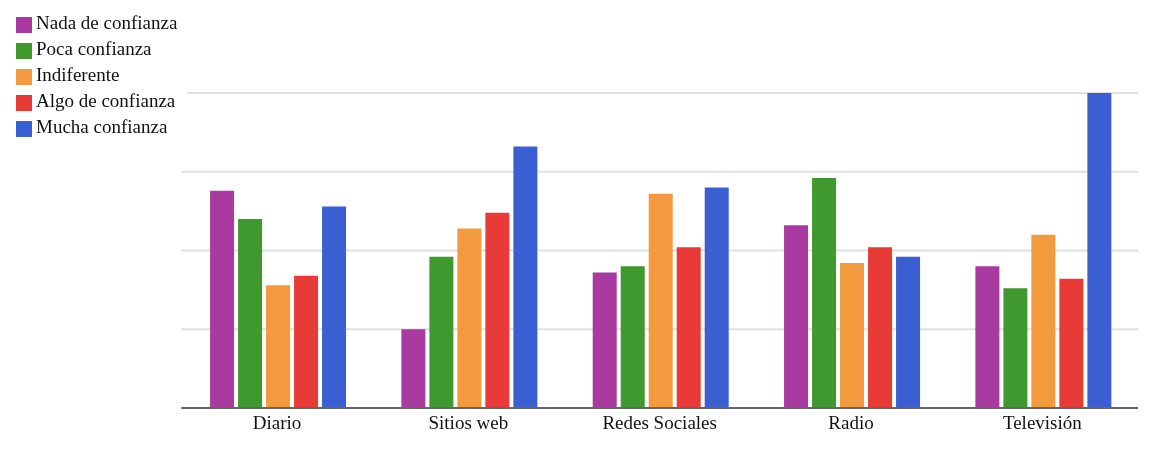 The image size is (1149, 459). I want to click on x-tick-label: Televisión, so click(1042, 423).